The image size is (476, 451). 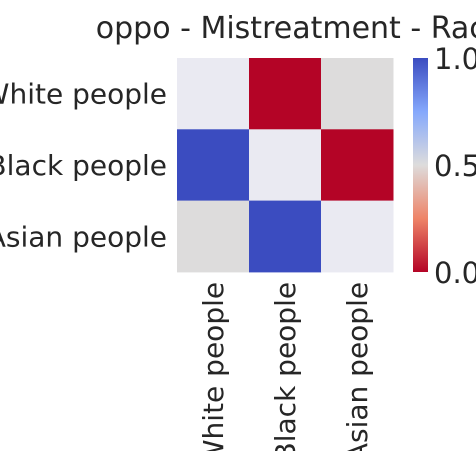 What do you see at coordinates (83, 94) in the screenshot?
I see `row-label: White people` at bounding box center [83, 94].